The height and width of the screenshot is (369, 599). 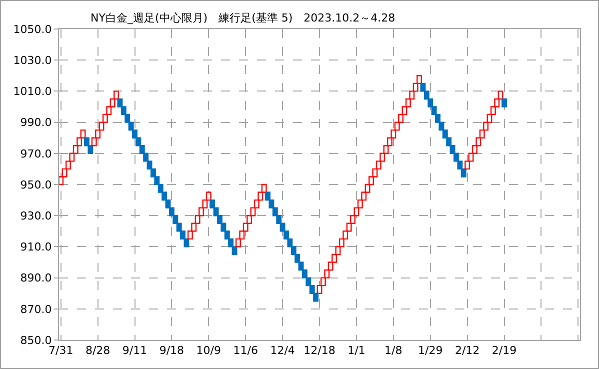 What do you see at coordinates (504, 103) in the screenshot?
I see `bar` at bounding box center [504, 103].